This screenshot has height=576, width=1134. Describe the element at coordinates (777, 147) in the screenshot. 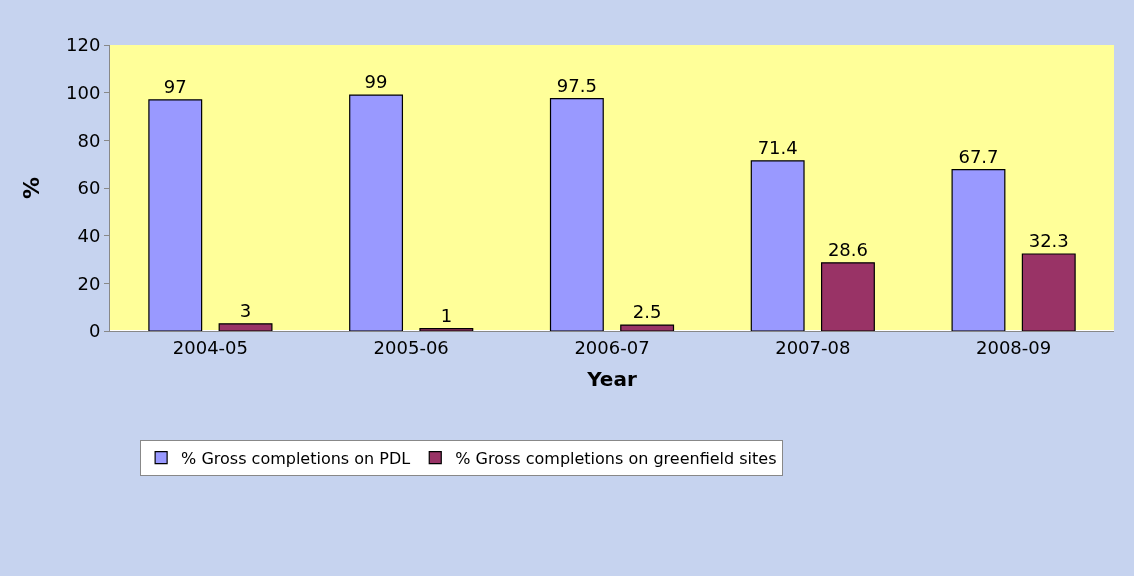

I see `data-label: 71.4` at that location.